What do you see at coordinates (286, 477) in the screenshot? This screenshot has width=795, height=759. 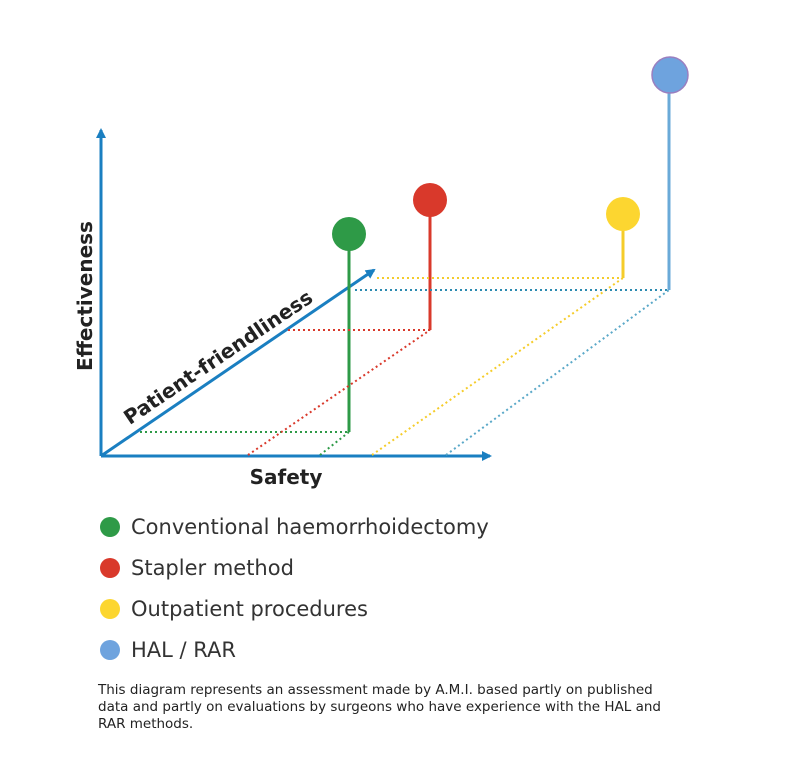 I see `x-axis-label: Safety` at bounding box center [286, 477].